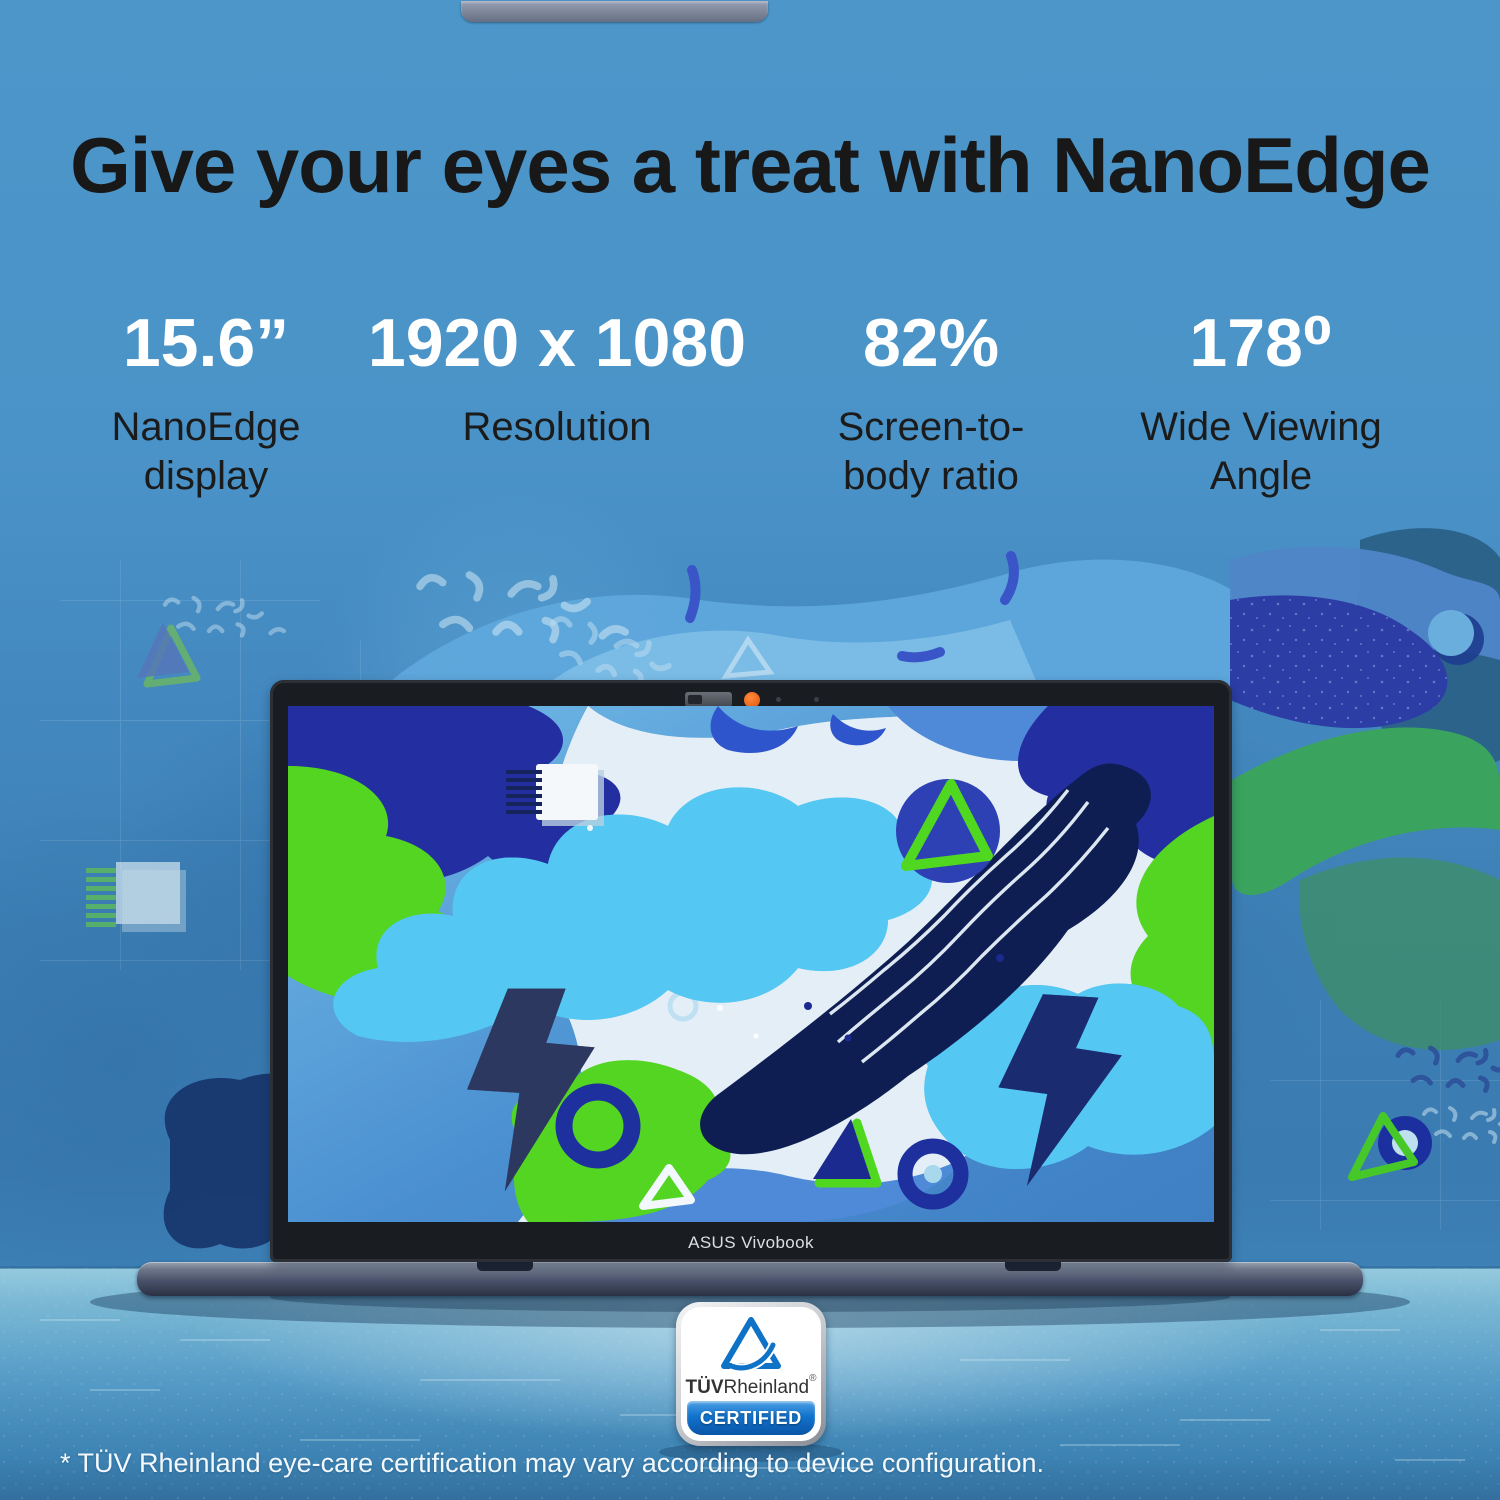 This screenshot has width=1500, height=1500. I want to click on registered-mark: ®, so click(813, 1378).